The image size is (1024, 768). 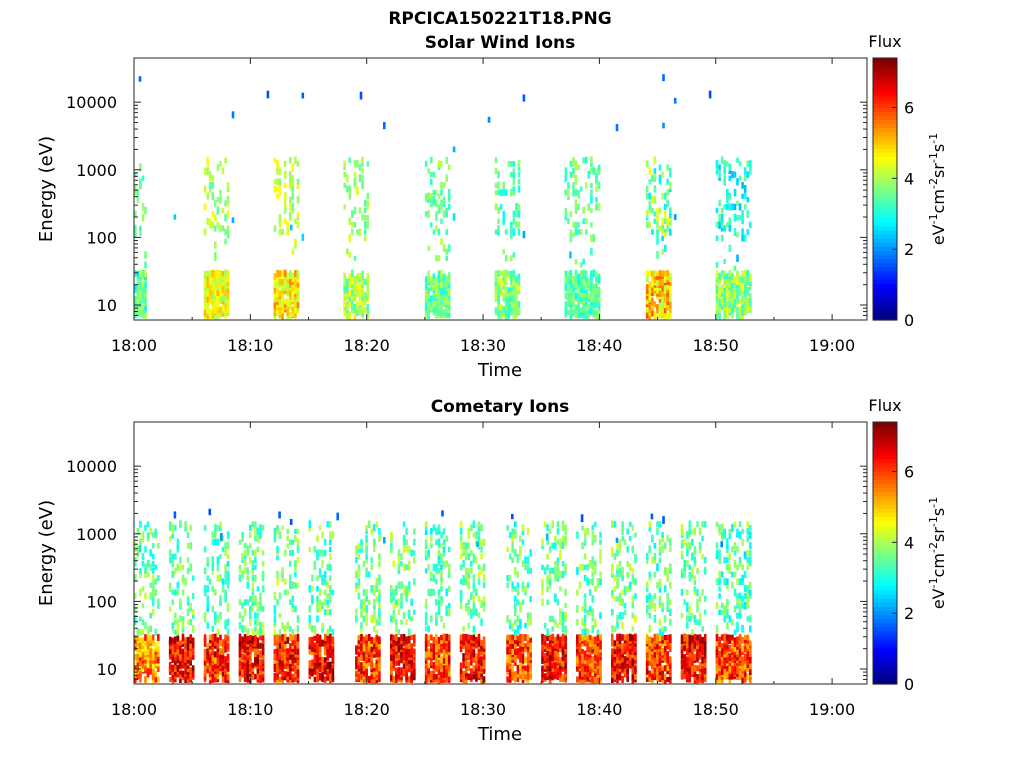 I want to click on sparse-flux-cell, so click(x=489, y=119).